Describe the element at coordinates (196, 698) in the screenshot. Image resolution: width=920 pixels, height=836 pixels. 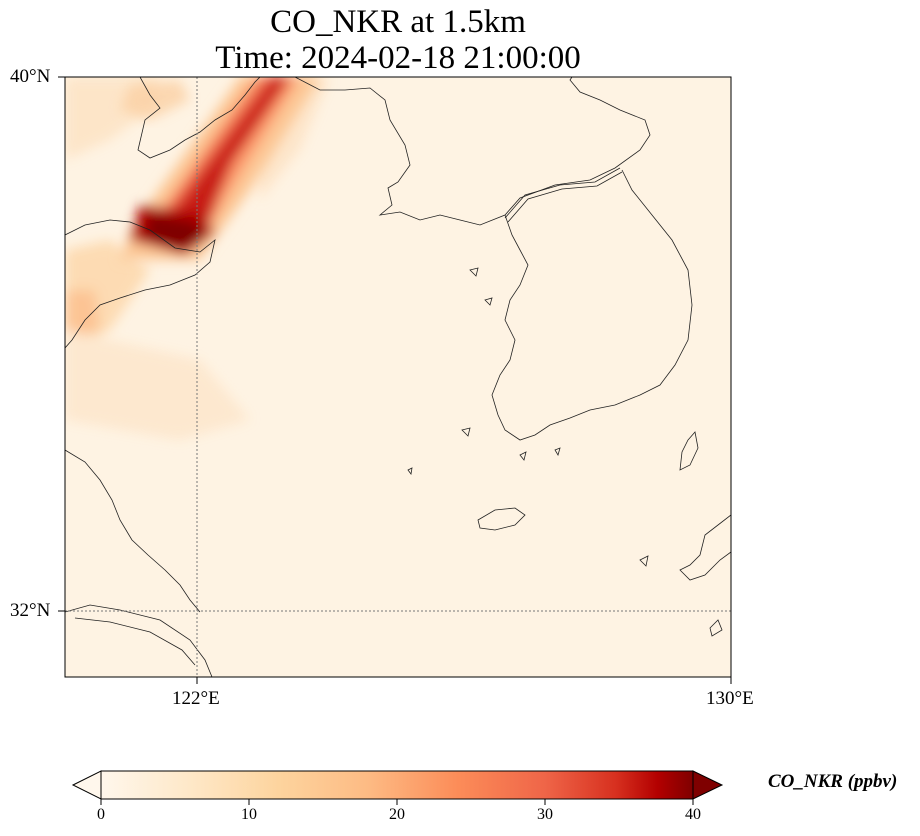
I see `lon-tick-122e: 122°E` at that location.